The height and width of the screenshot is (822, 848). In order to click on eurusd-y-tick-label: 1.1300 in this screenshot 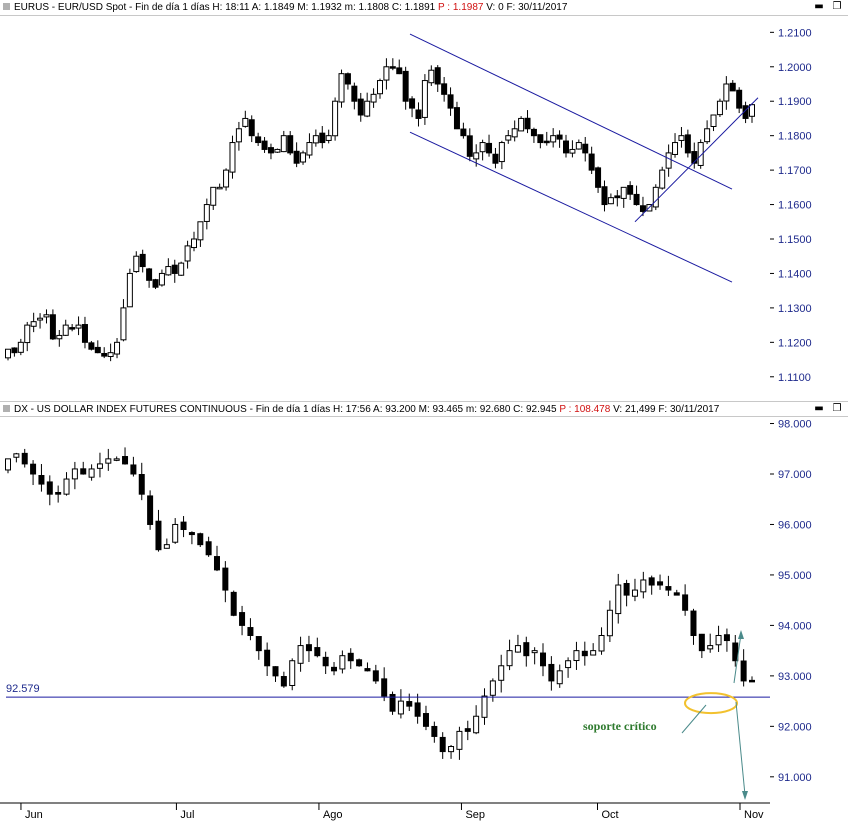, I will do `click(795, 309)`.